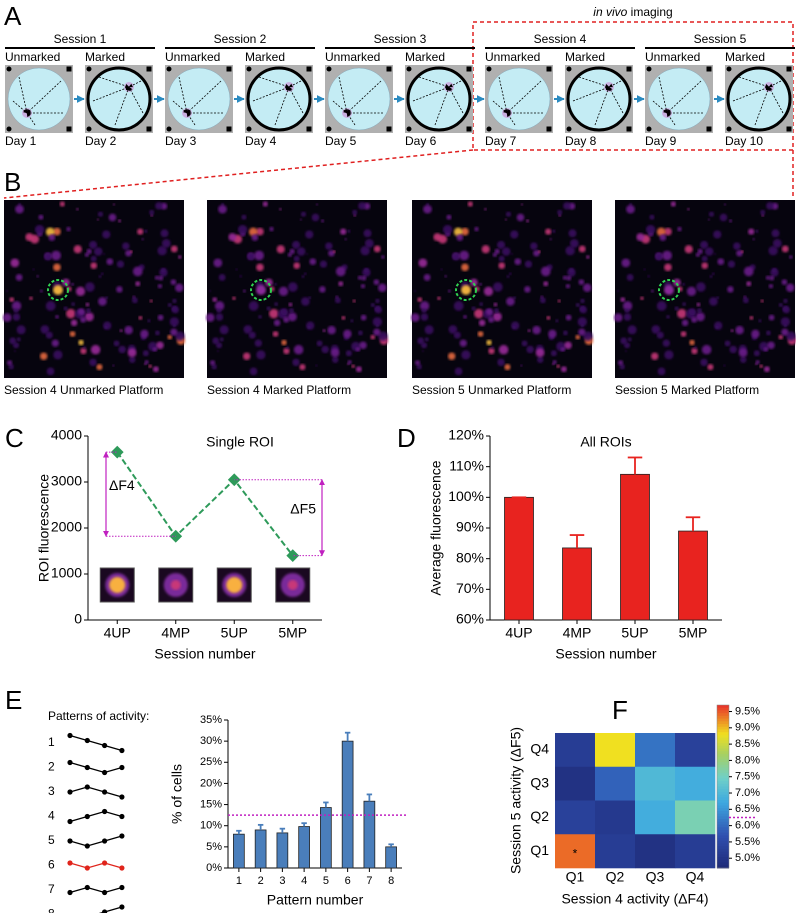 Image resolution: width=796 pixels, height=913 pixels. Describe the element at coordinates (265, 57) in the screenshot. I see `condition-label: Marked` at that location.